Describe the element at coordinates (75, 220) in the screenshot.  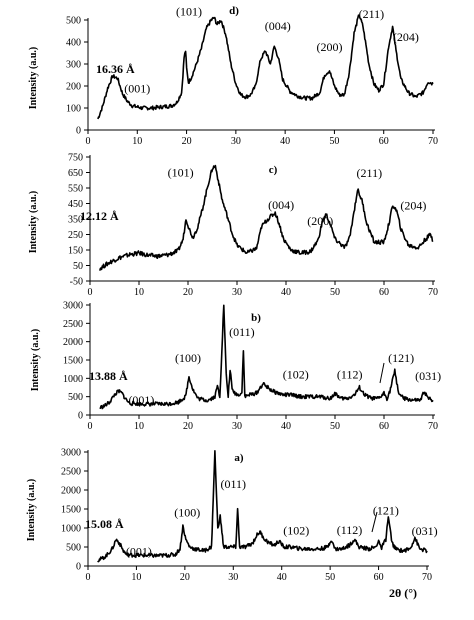
I see `y-tick-label: 350` at that location.